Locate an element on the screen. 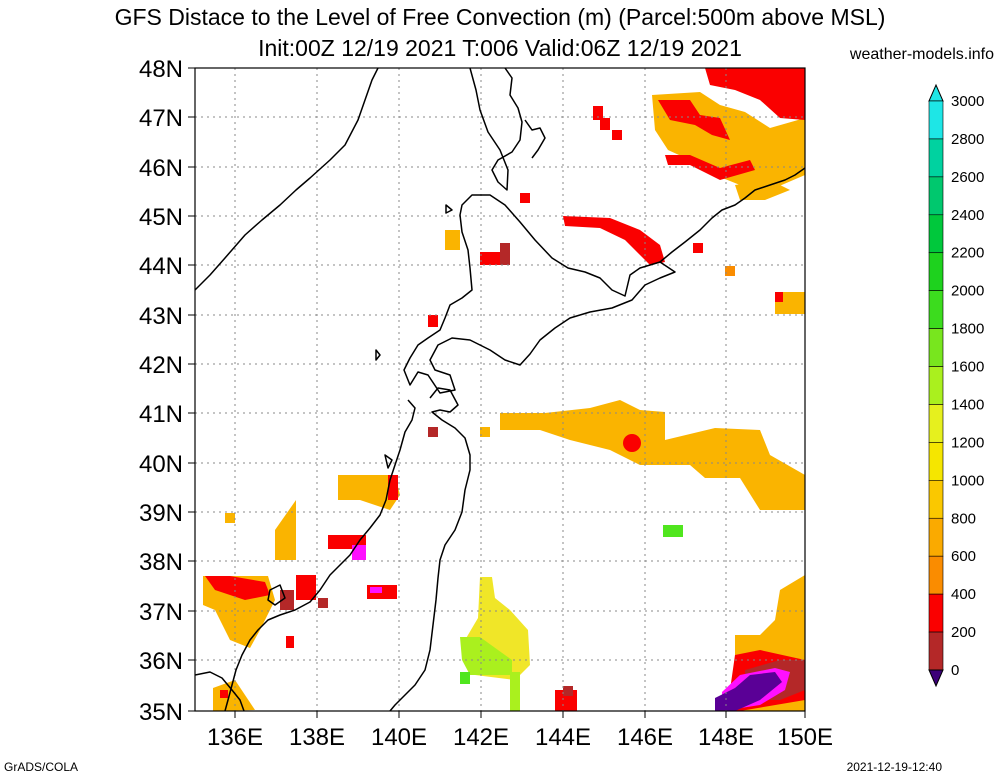 The image size is (1000, 779). field-patch-west-s6 is located at coordinates (290, 642).